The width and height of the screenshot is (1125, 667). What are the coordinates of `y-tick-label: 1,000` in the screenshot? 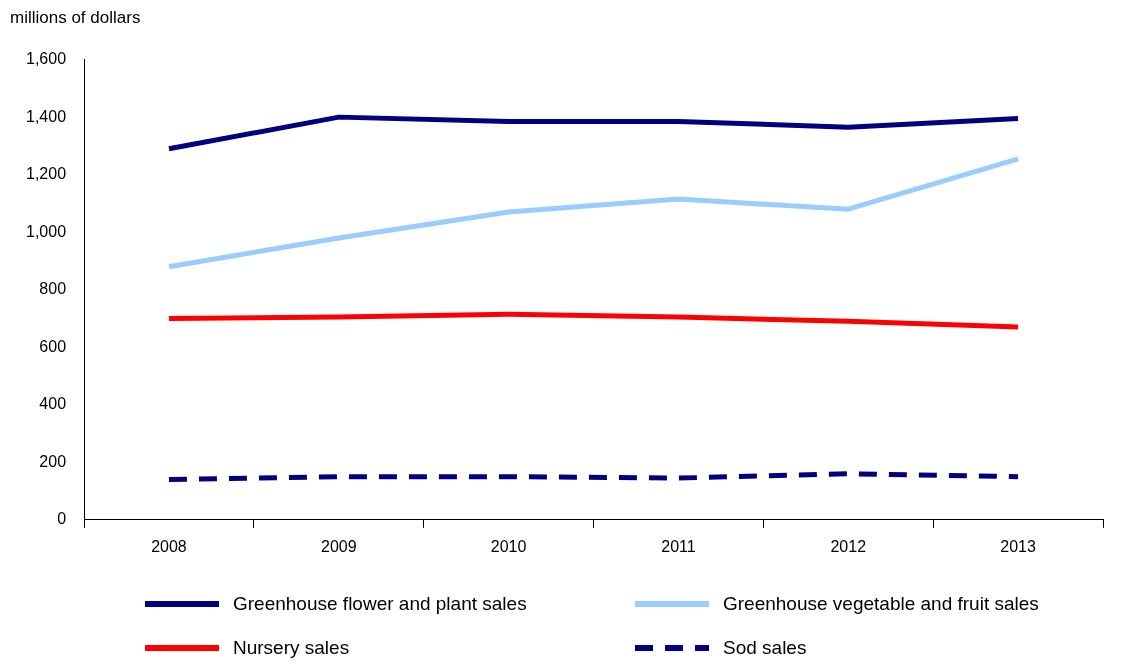 It's located at (46, 231).